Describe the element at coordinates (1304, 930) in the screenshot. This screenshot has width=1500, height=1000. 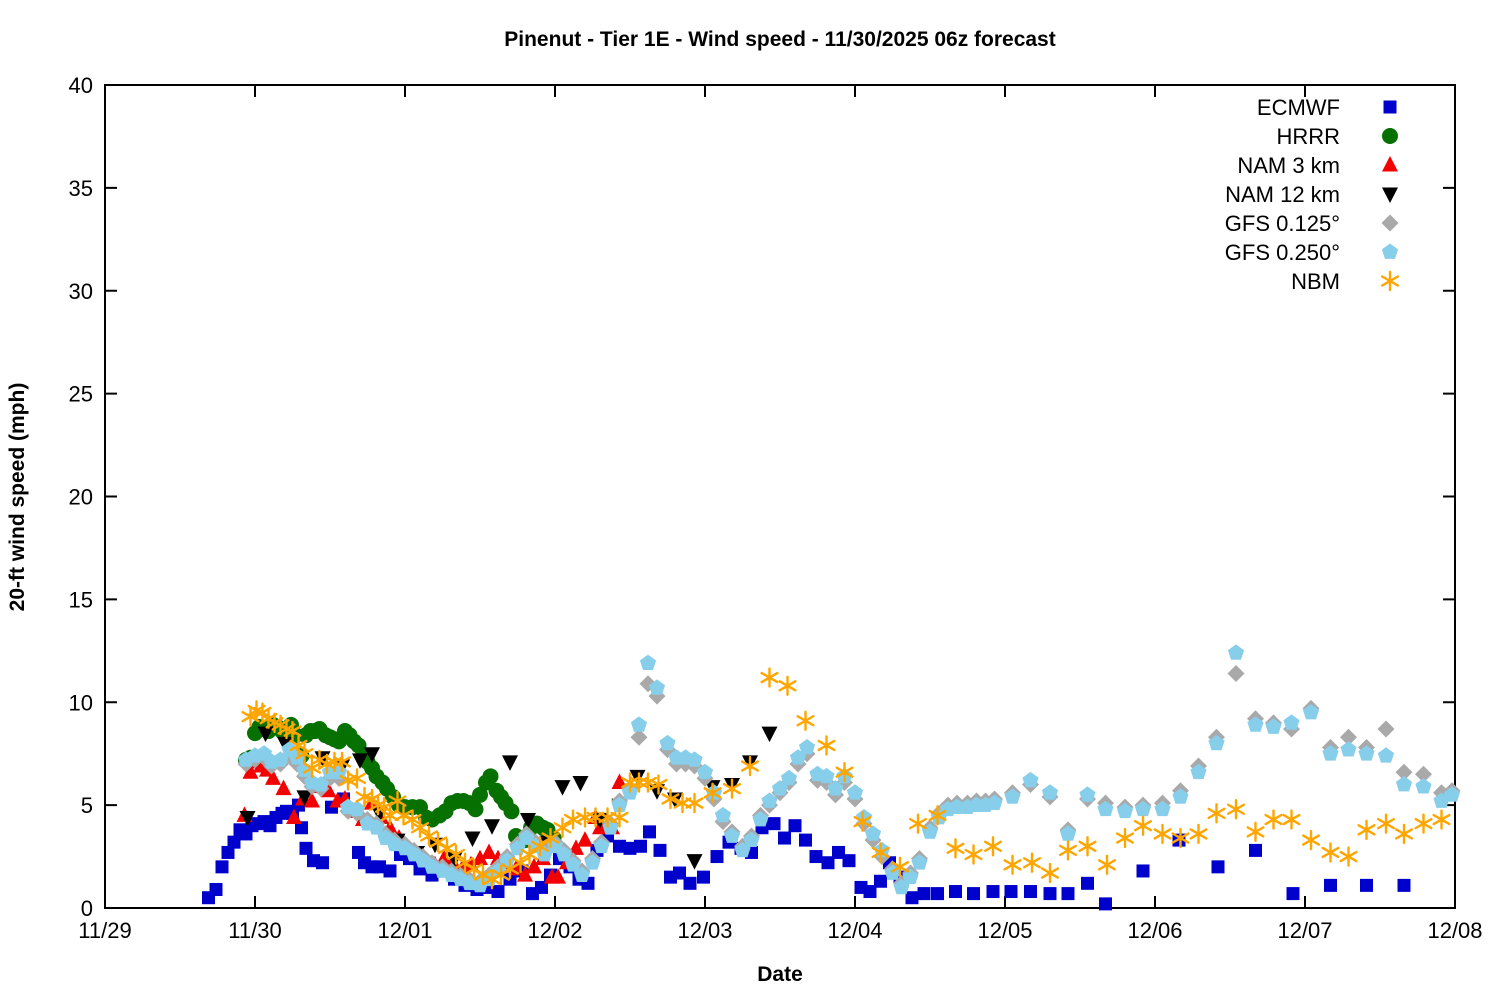
I see `x-tick-label: 12/07` at that location.